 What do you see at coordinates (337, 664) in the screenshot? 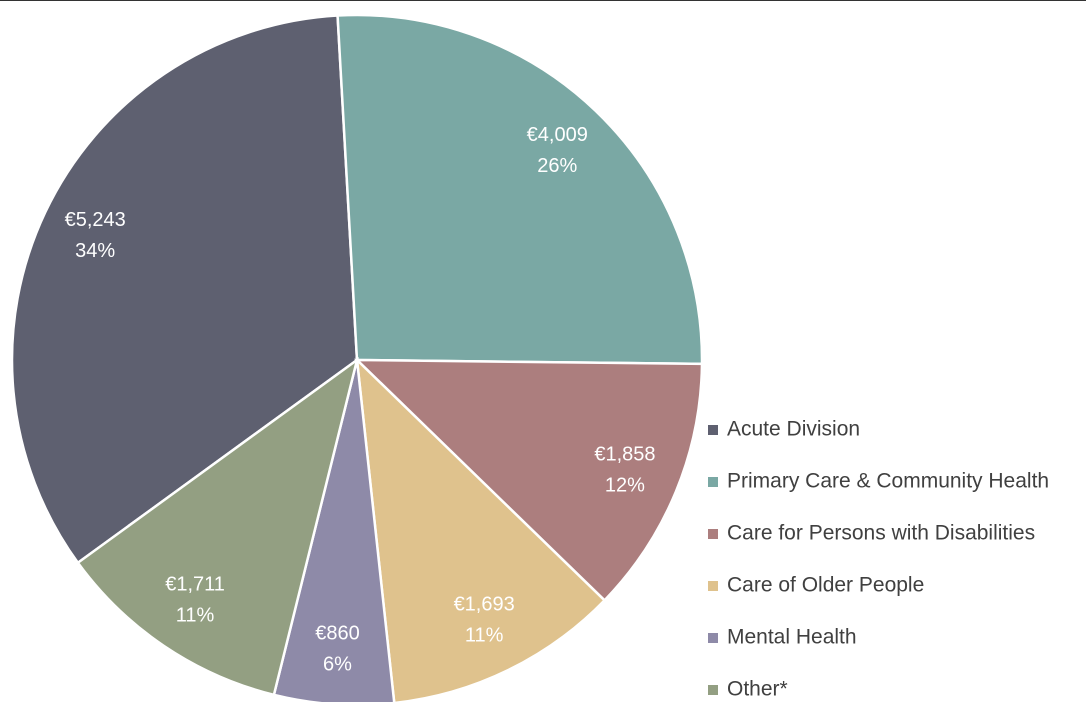
I see `percent-label: 6%` at bounding box center [337, 664].